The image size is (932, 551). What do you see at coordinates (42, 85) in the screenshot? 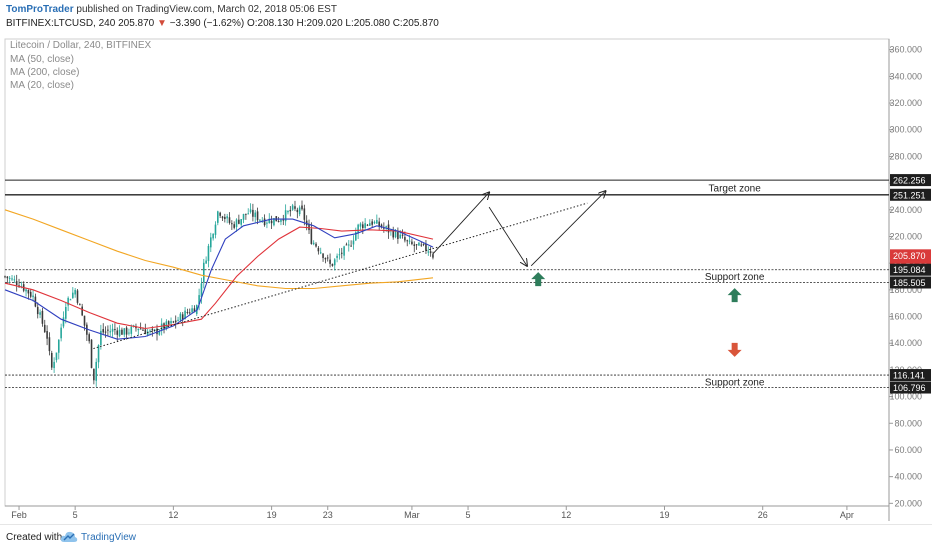
I see `legend-ma20: MA (20, close)` at bounding box center [42, 85].